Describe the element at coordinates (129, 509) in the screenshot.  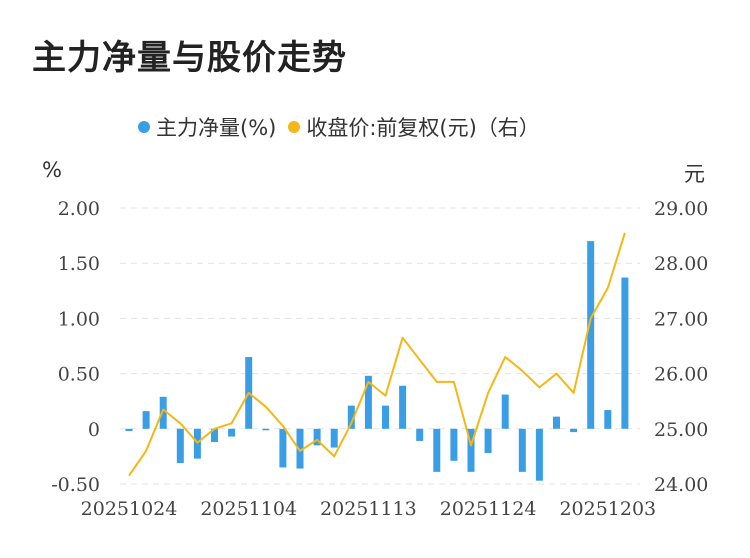
I see `x-tick-label: 20251024` at that location.